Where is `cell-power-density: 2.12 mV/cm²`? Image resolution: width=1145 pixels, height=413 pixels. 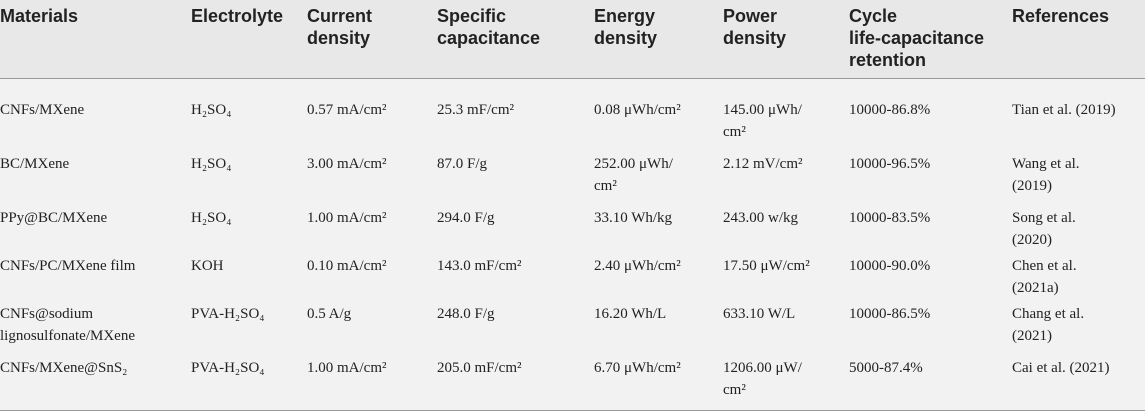 cell-power-density: 2.12 mV/cm² is located at coordinates (763, 164).